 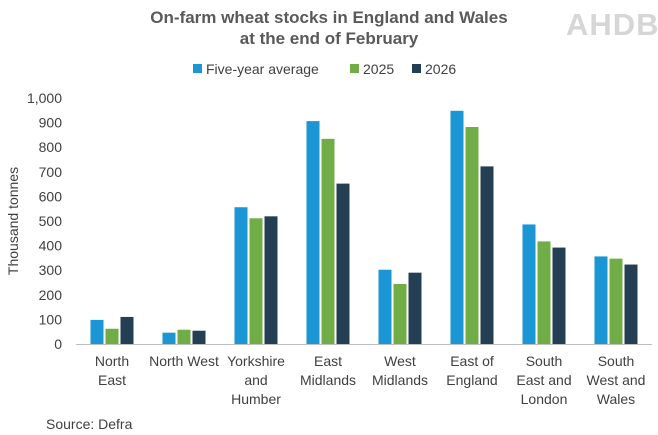 What do you see at coordinates (471, 380) in the screenshot?
I see `x-category-label: England` at bounding box center [471, 380].